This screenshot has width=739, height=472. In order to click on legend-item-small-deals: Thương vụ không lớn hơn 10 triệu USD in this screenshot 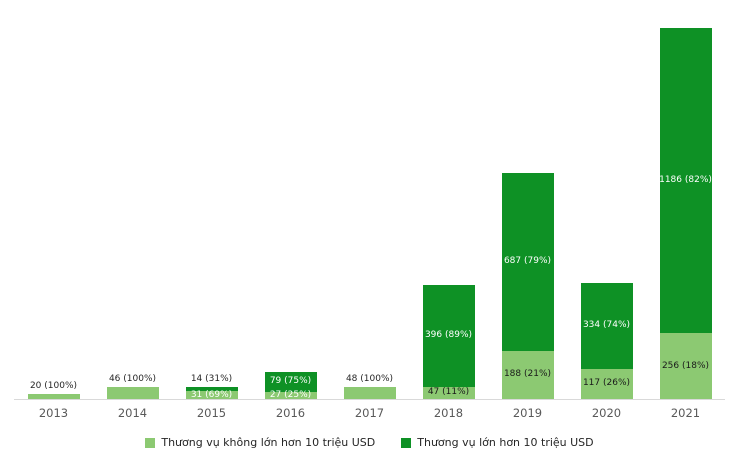, I will do `click(260, 442)`.